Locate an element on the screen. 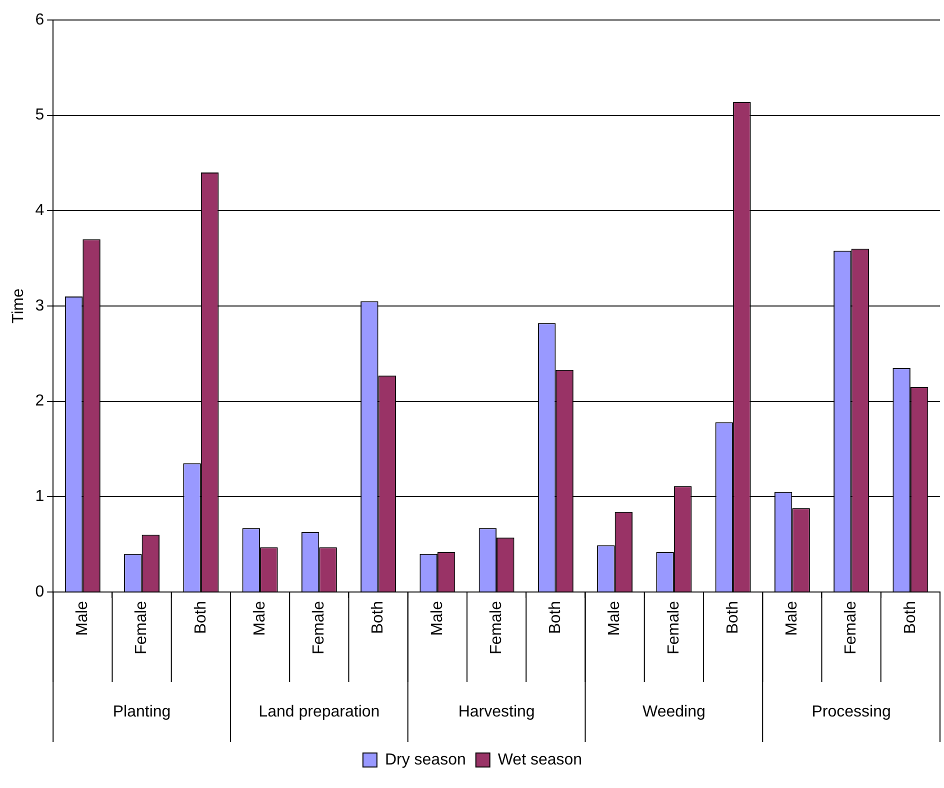 This screenshot has width=944, height=788. text: Weeding is located at coordinates (674, 711).